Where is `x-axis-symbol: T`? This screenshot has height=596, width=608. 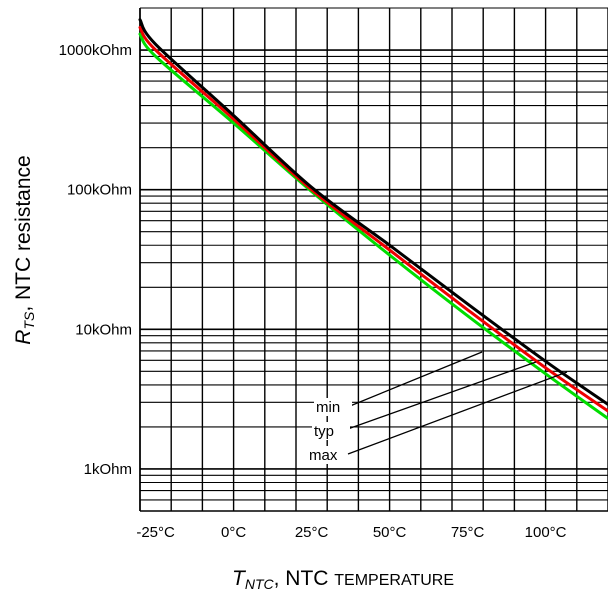 x-axis-symbol: T is located at coordinates (239, 578).